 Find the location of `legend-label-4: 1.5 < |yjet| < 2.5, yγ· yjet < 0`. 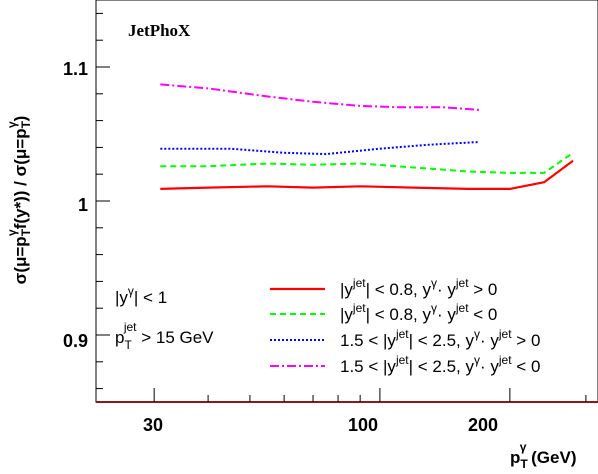

legend-label-4: 1.5 < |yjet| < 2.5, yγ· yjet < 0 is located at coordinates (440, 364).